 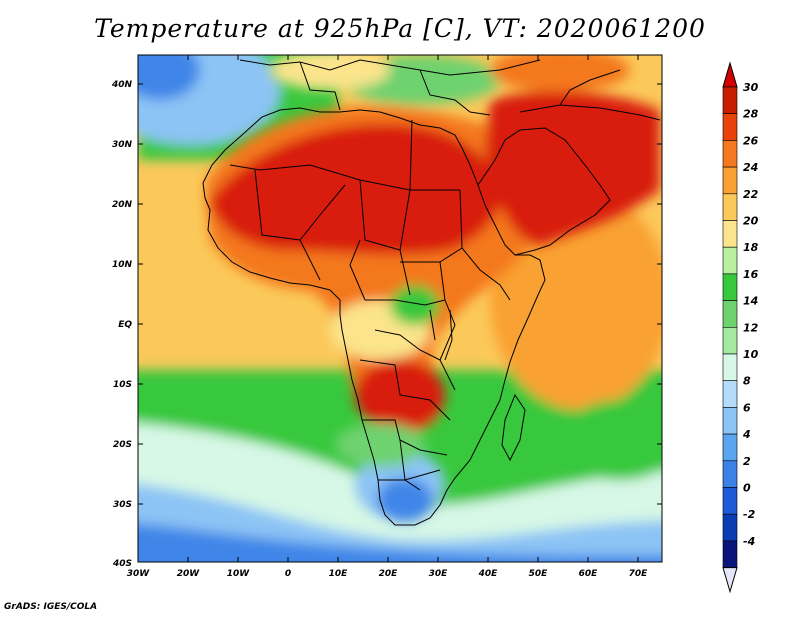 What do you see at coordinates (747, 381) in the screenshot?
I see `colorbar-label: 8` at bounding box center [747, 381].